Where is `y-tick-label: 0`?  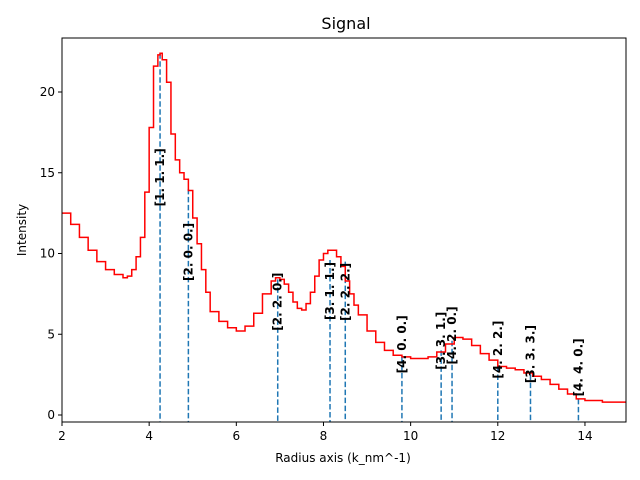 y-tick-label: 0 is located at coordinates (51, 415).